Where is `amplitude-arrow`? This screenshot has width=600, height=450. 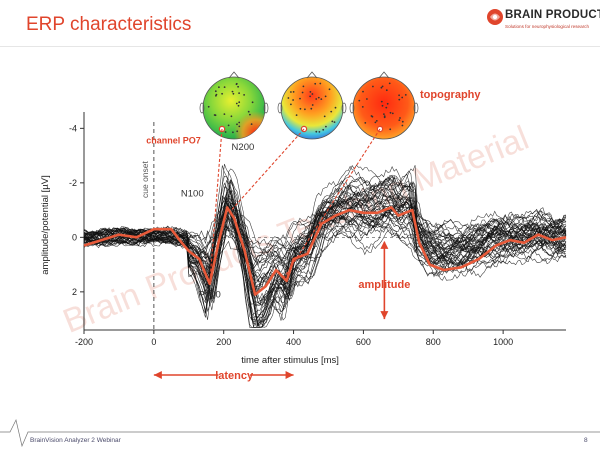
amplitude-arrow is located at coordinates (384, 280).